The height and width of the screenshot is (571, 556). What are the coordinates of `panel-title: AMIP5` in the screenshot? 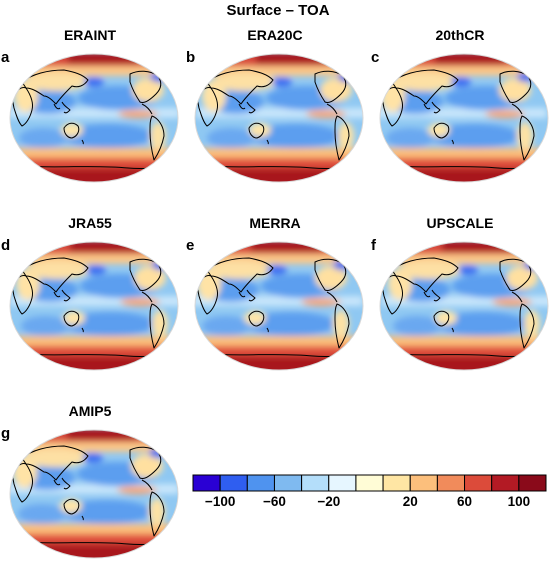 It's located at (90, 411).